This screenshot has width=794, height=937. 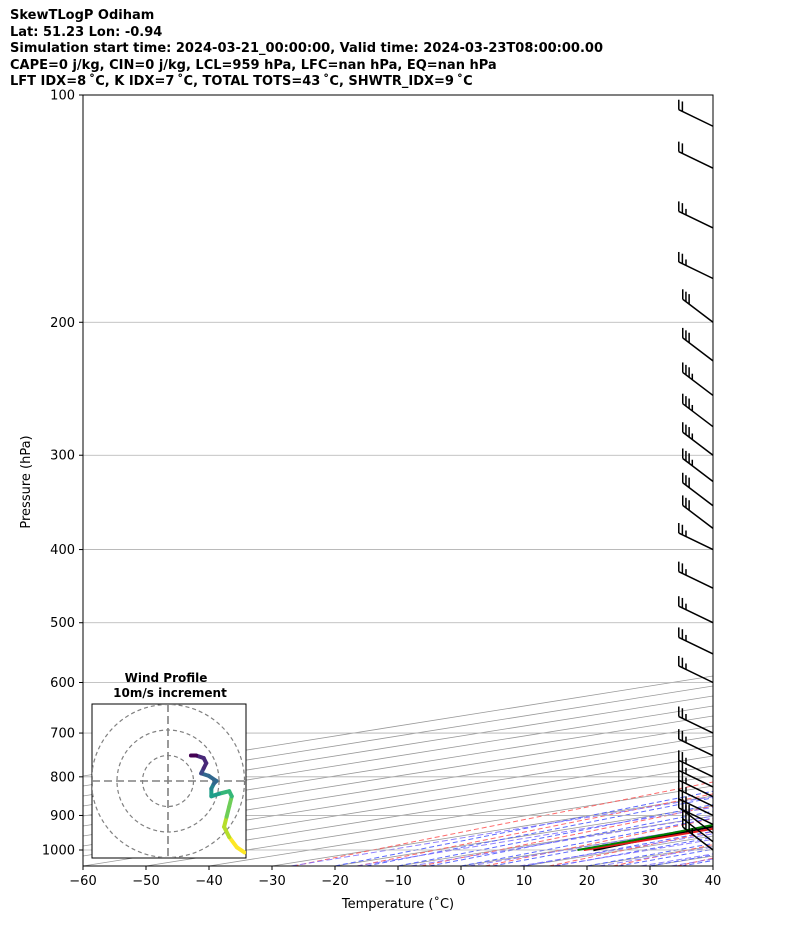 What do you see at coordinates (62, 683) in the screenshot?
I see `y-tick-label: 600` at bounding box center [62, 683].